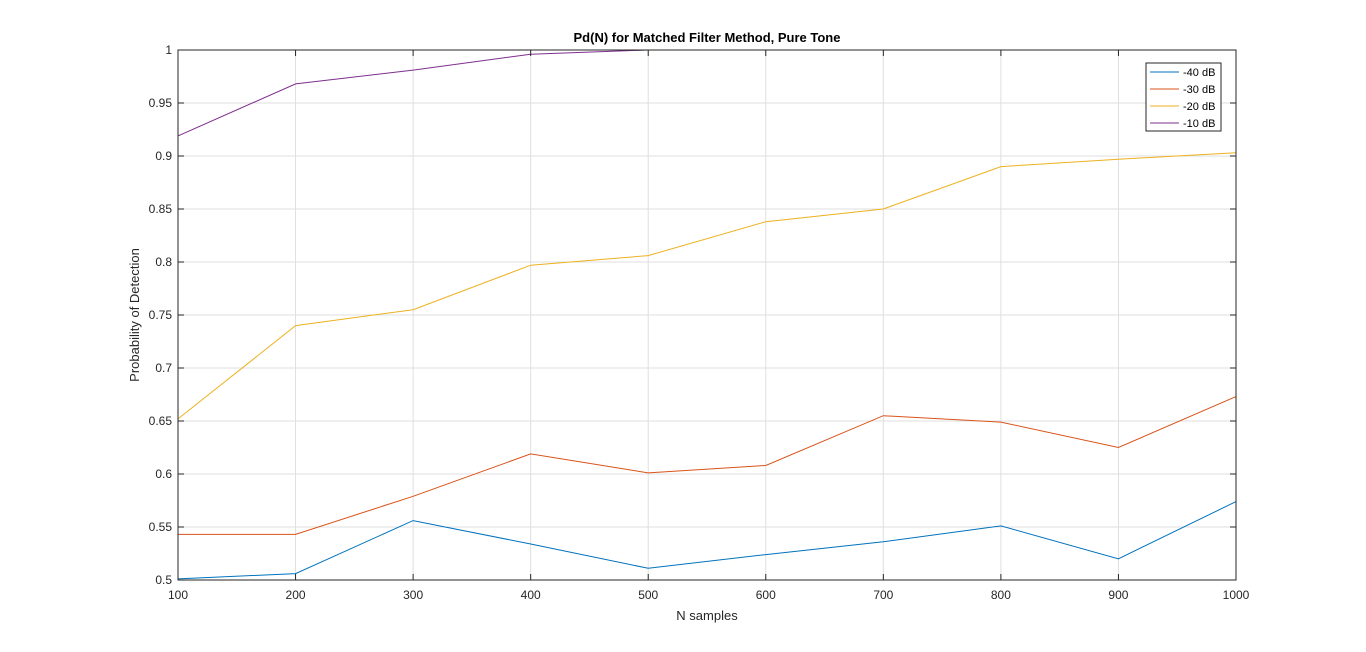 The height and width of the screenshot is (652, 1366). Describe the element at coordinates (1199, 107) in the screenshot. I see `legend-label-2: -20 dB` at that location.